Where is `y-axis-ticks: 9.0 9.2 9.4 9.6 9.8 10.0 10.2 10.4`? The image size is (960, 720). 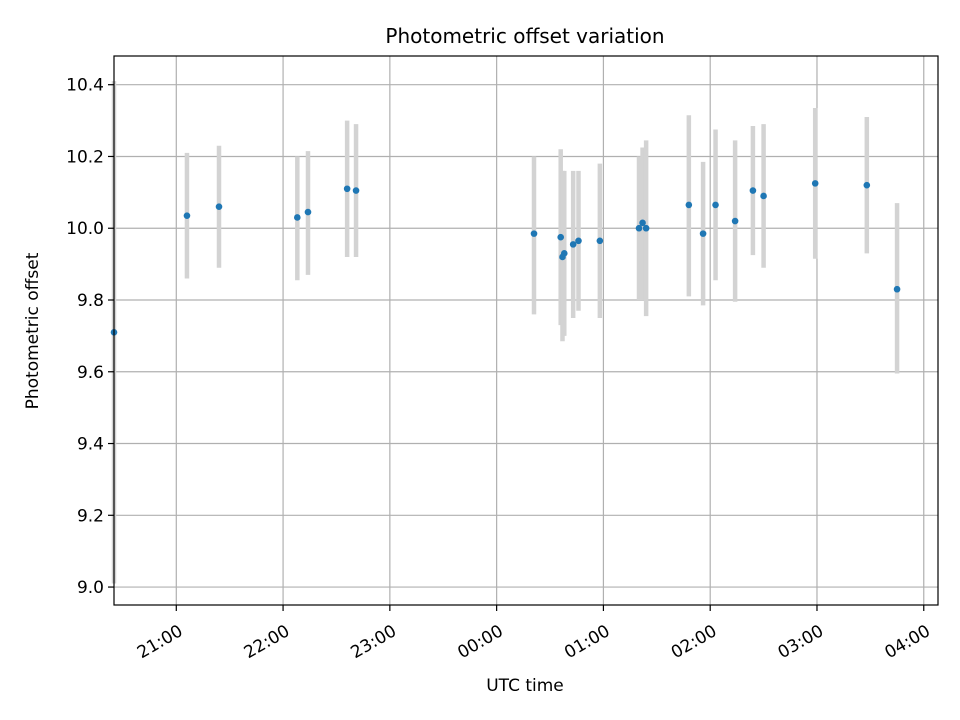 y-axis-ticks: 9.0 9.2 9.4 9.6 9.8 10.0 10.2 10.4 is located at coordinates (90, 337).